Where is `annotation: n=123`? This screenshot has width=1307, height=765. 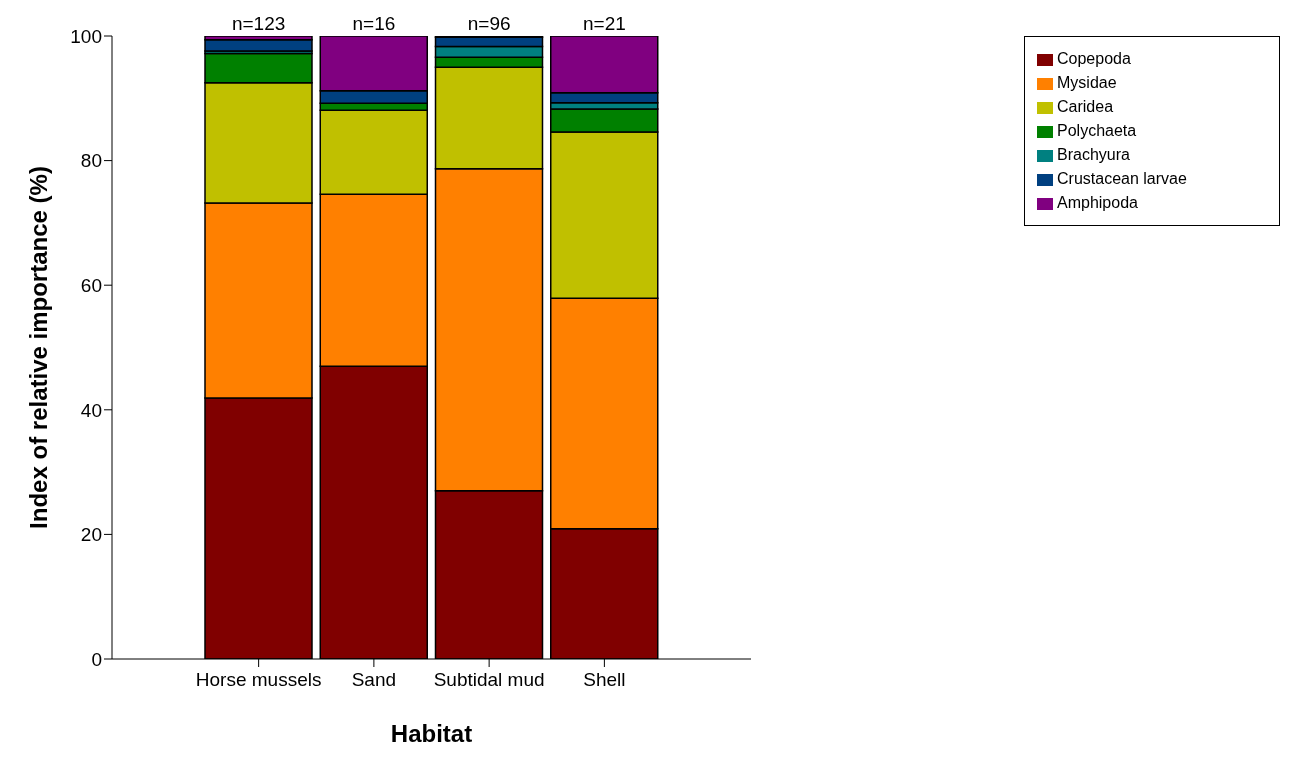 annotation: n=123 is located at coordinates (258, 23).